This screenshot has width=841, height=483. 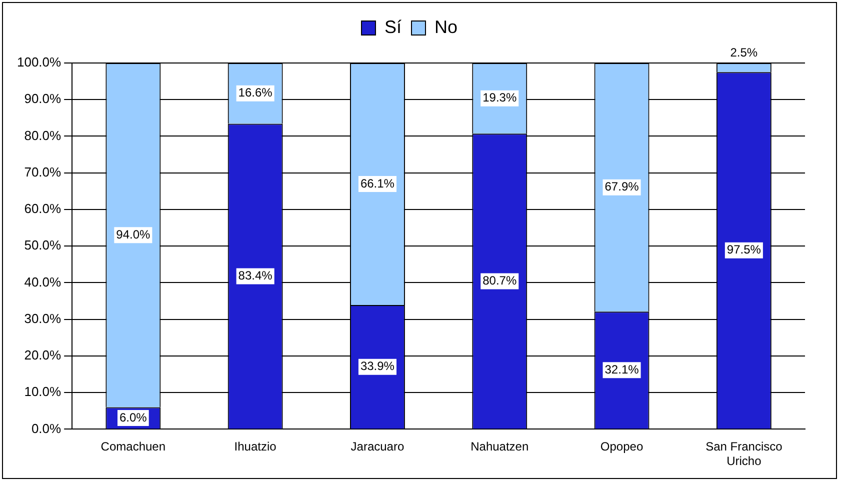 What do you see at coordinates (446, 26) in the screenshot?
I see `legend-label: No` at bounding box center [446, 26].